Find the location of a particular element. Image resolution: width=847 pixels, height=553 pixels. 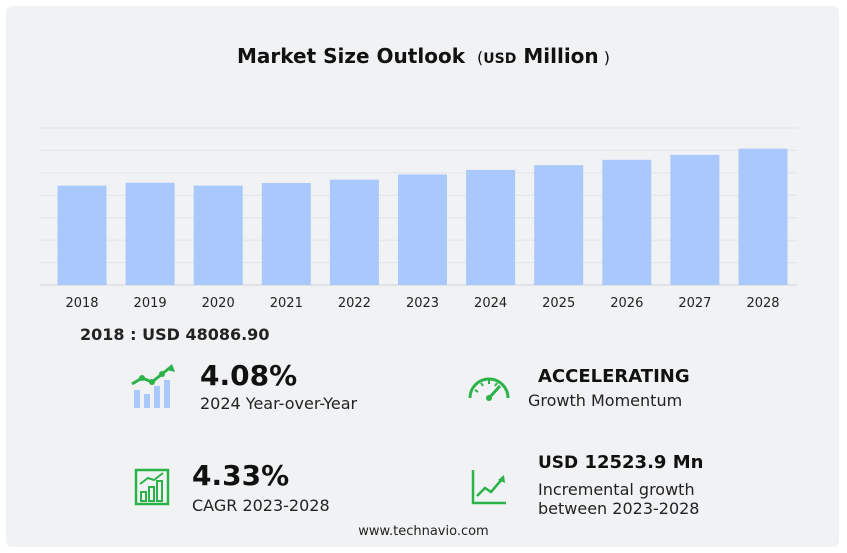

x-tick-label: 2019 is located at coordinates (150, 303).